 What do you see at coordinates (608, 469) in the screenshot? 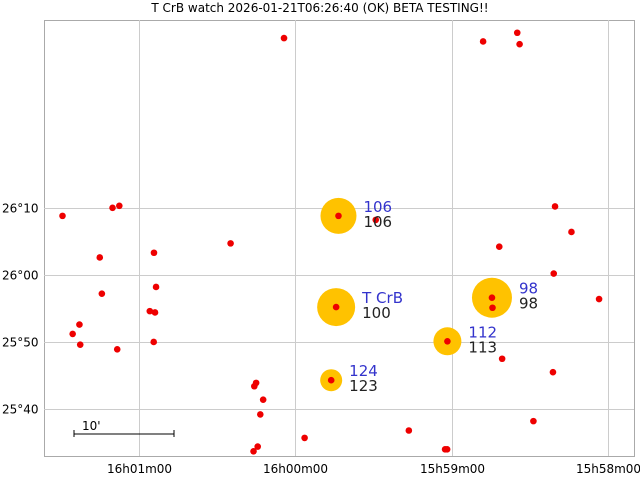
I see `x-tick-label: 15h58m00` at bounding box center [608, 469].